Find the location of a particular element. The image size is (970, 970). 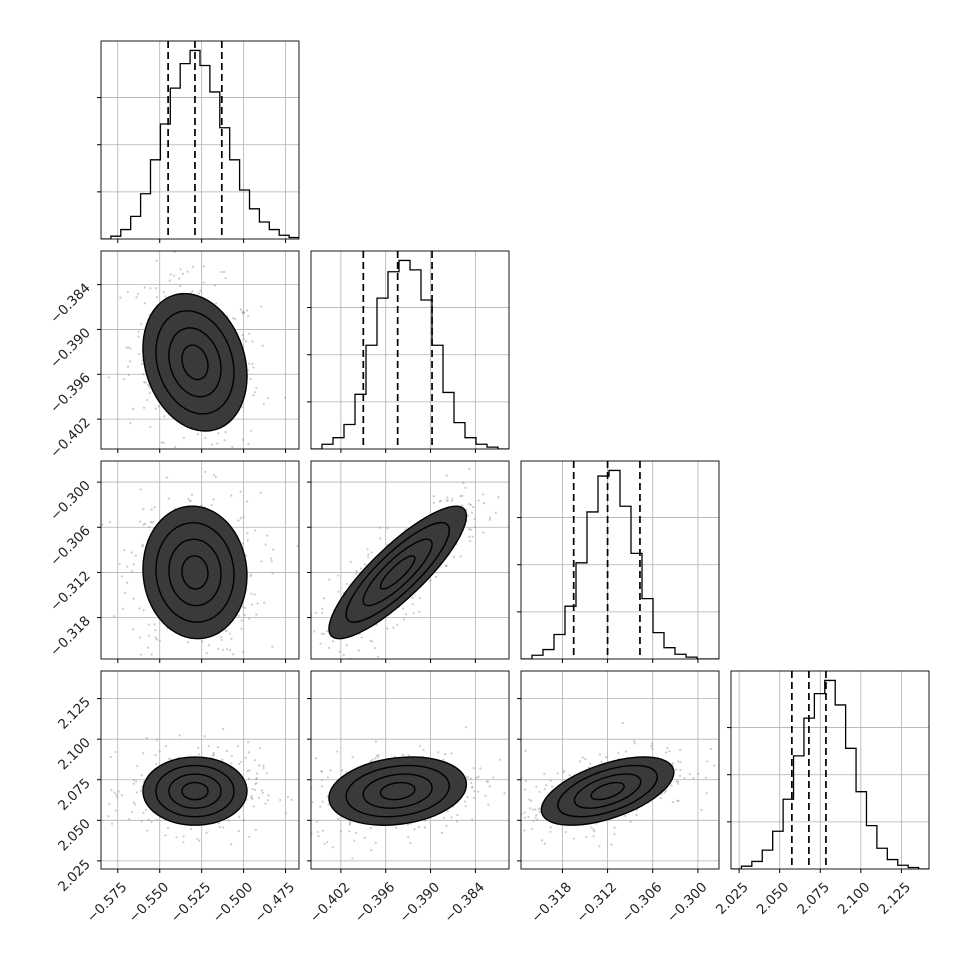

y-tick-label: 2.075 is located at coordinates (74, 794).